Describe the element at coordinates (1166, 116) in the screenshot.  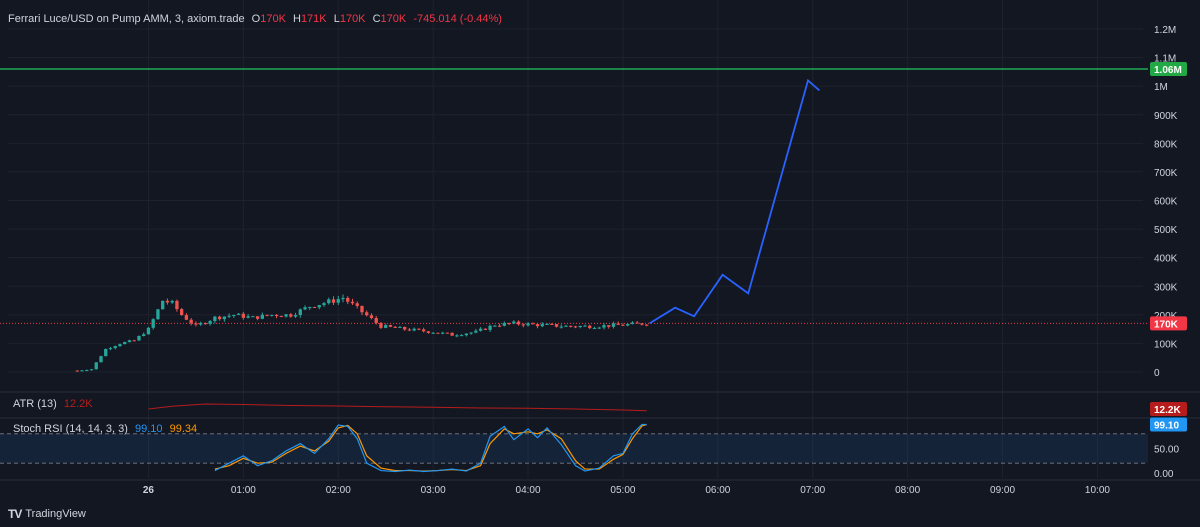
I see `price-tick-label: 900K` at that location.